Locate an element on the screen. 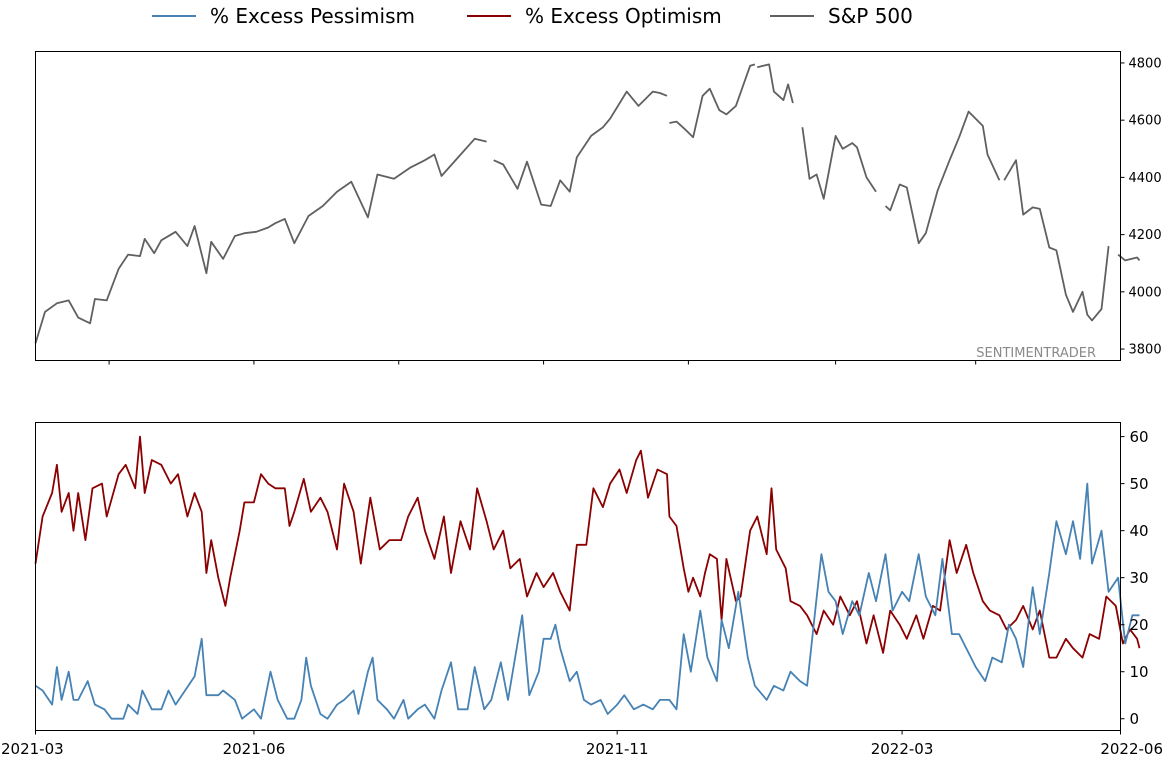 The width and height of the screenshot is (1164, 759). top-y-tick-label: 4000 is located at coordinates (1145, 292).